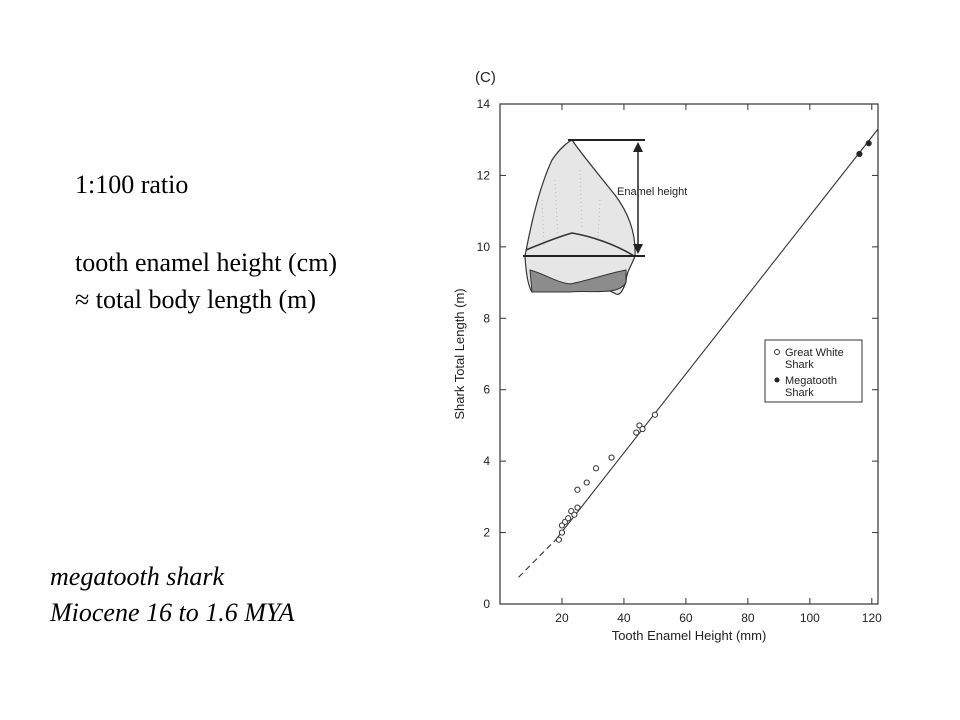 The width and height of the screenshot is (960, 720). I want to click on tooth-illustration-icon, so click(580, 217).